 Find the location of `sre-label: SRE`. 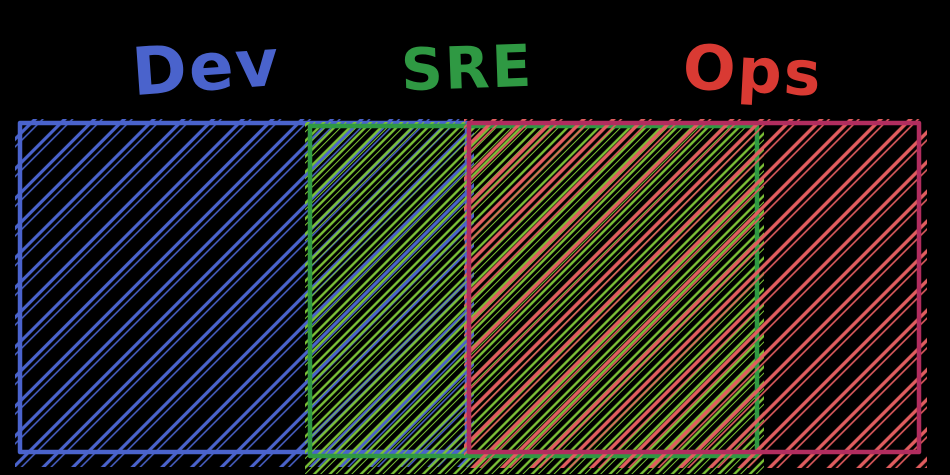

sre-label: SRE is located at coordinates (467, 68).